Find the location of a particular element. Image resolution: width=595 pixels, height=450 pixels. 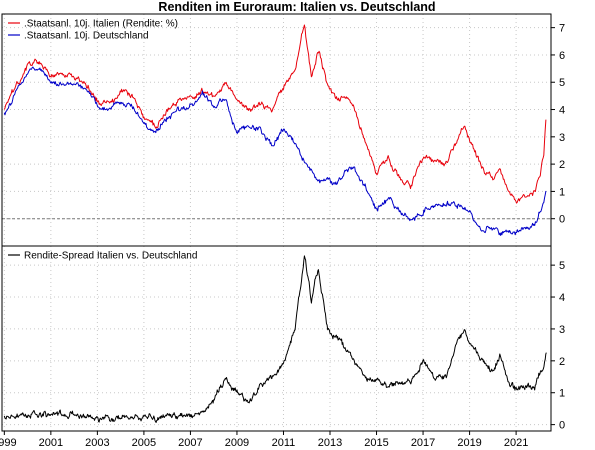

bottom-y-axis: 0 1 2 3 4 5 is located at coordinates (558, 346).